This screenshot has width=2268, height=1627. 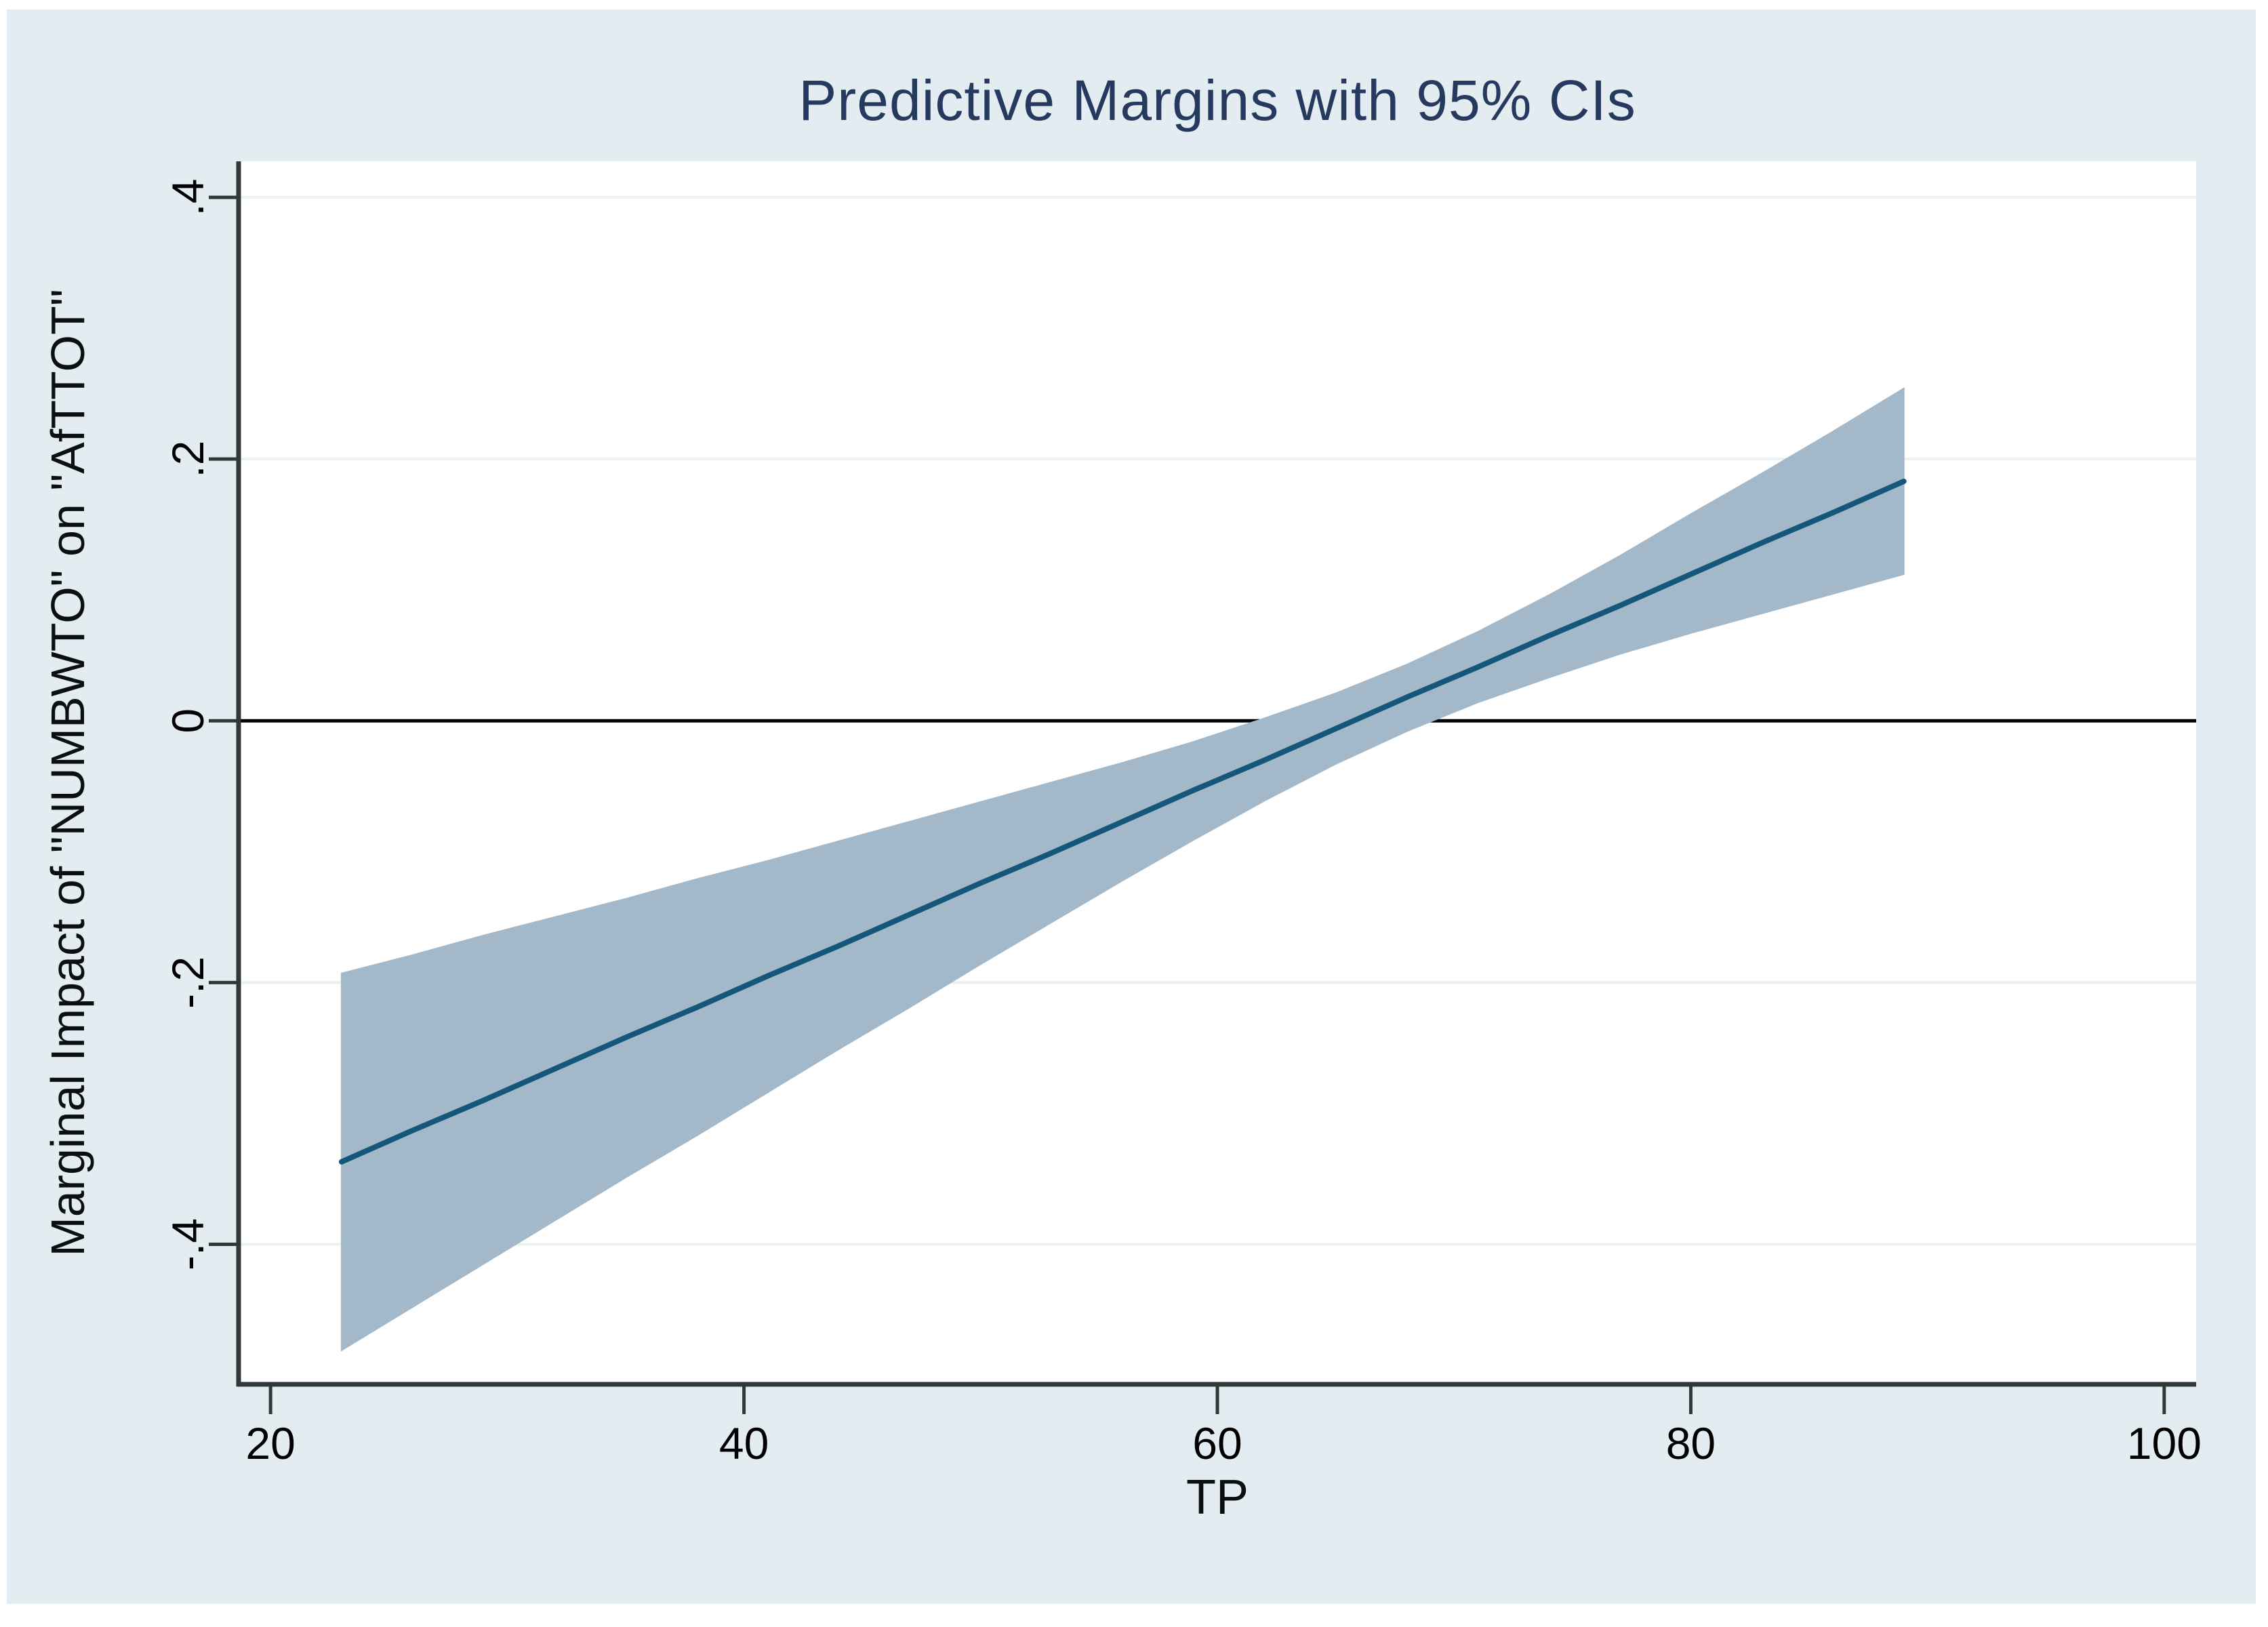 What do you see at coordinates (1217, 1497) in the screenshot?
I see `x-axis-label: TP` at bounding box center [1217, 1497].